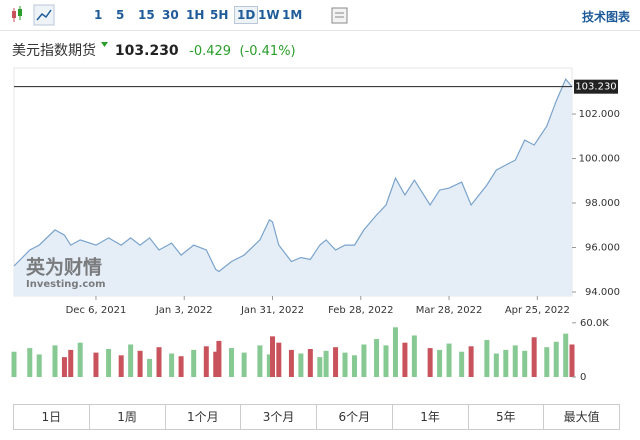 This screenshot has width=640, height=440. I want to click on down-arrow, so click(105, 44).